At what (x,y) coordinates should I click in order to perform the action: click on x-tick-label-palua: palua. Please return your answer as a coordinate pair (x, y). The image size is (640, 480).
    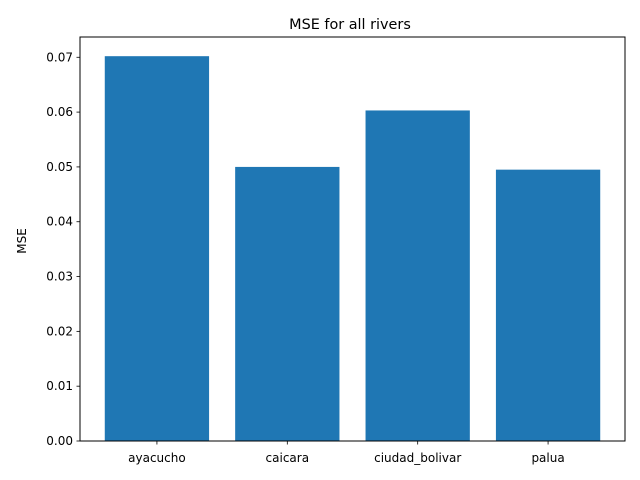
    Looking at the image, I should click on (547, 458).